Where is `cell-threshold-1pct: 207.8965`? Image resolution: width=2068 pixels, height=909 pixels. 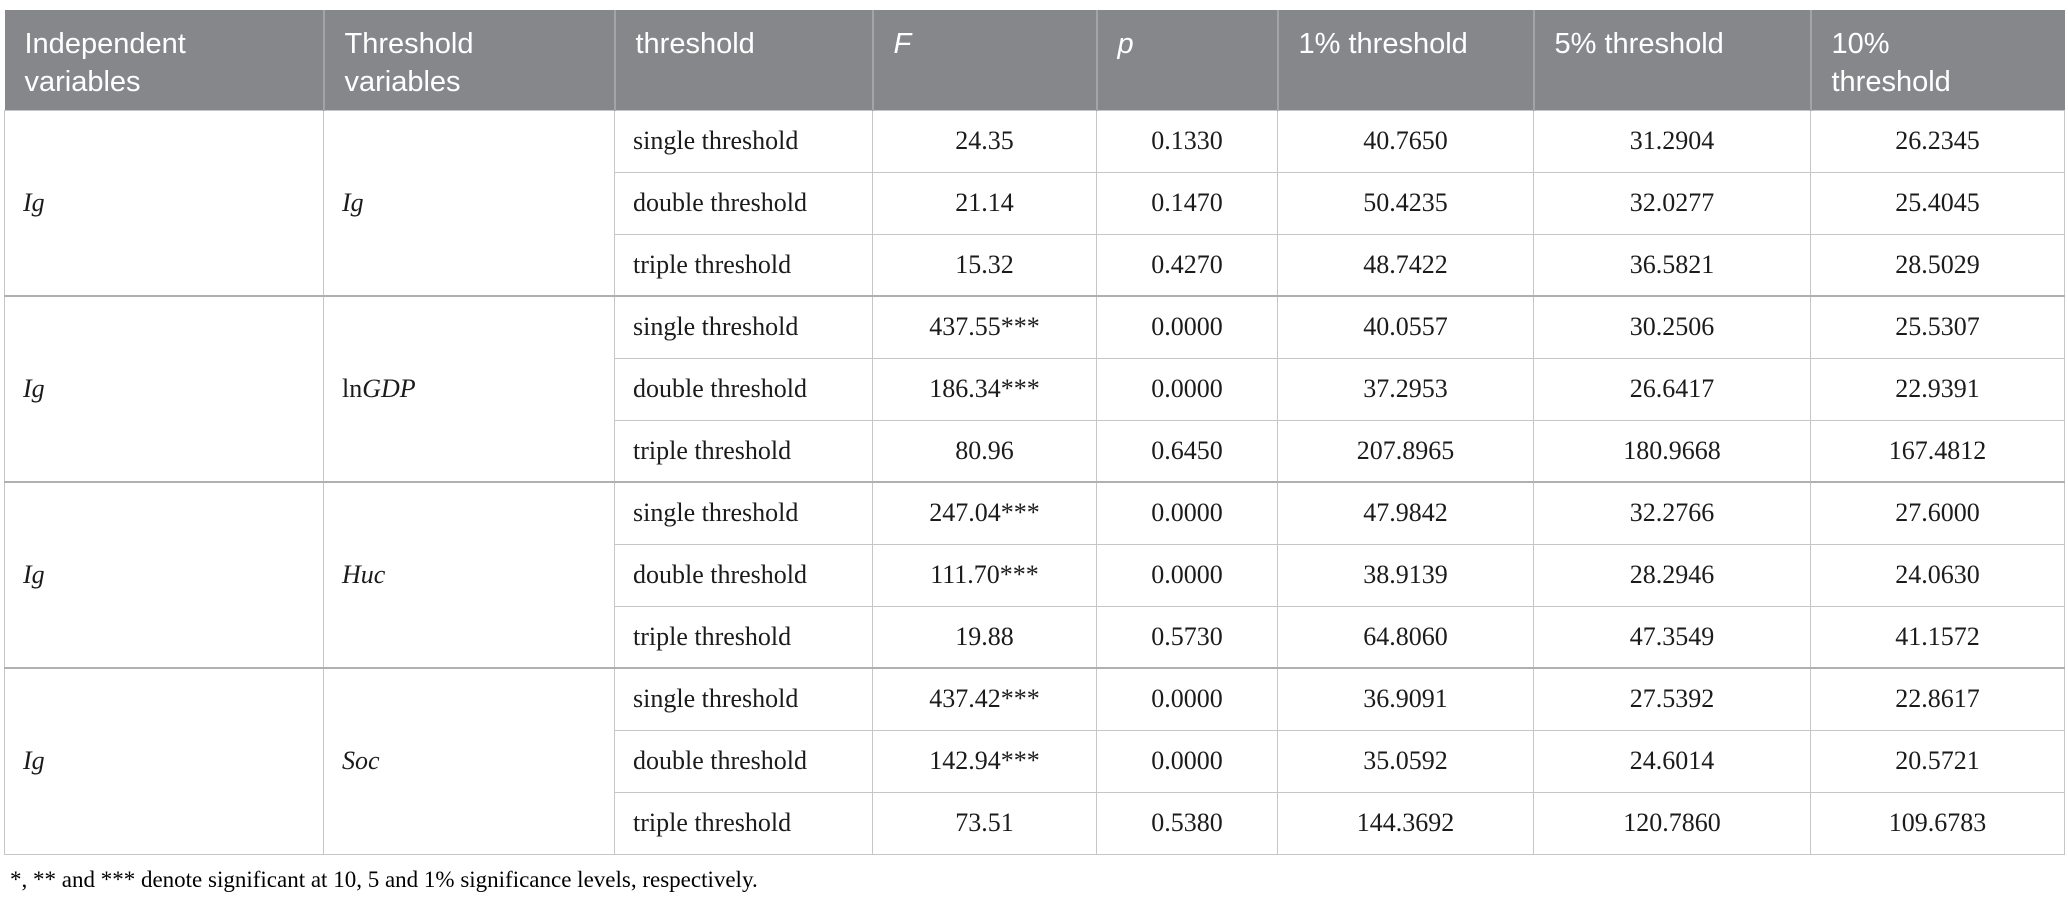 cell-threshold-1pct: 207.8965 is located at coordinates (1405, 451).